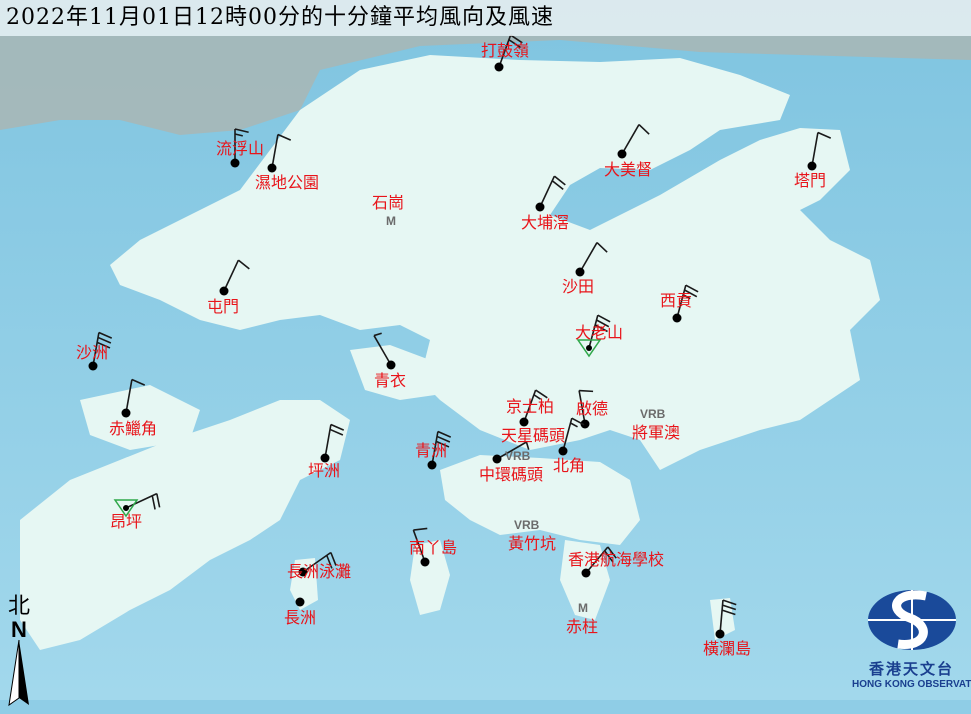 Image resolution: width=971 pixels, height=714 pixels. I want to click on missing-data-marker: M, so click(583, 608).